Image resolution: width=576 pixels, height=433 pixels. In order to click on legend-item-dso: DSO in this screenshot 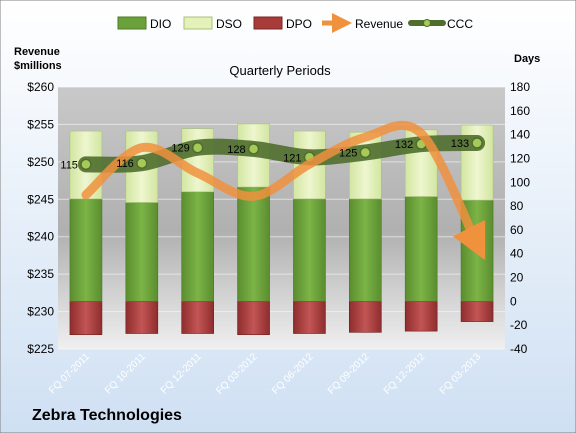, I will do `click(212, 23)`.